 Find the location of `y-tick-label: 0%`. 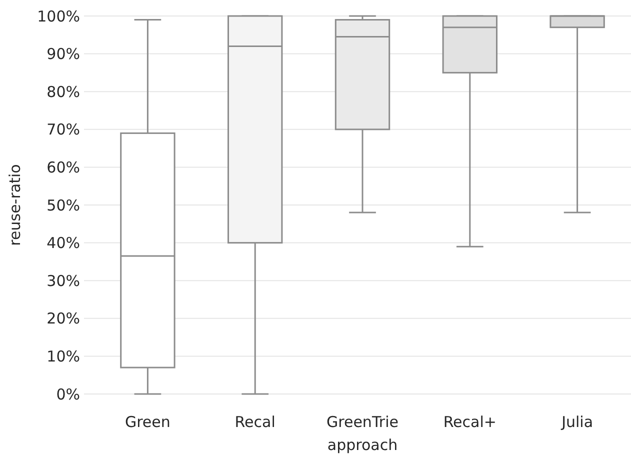

y-tick-label: 0% is located at coordinates (68, 394).